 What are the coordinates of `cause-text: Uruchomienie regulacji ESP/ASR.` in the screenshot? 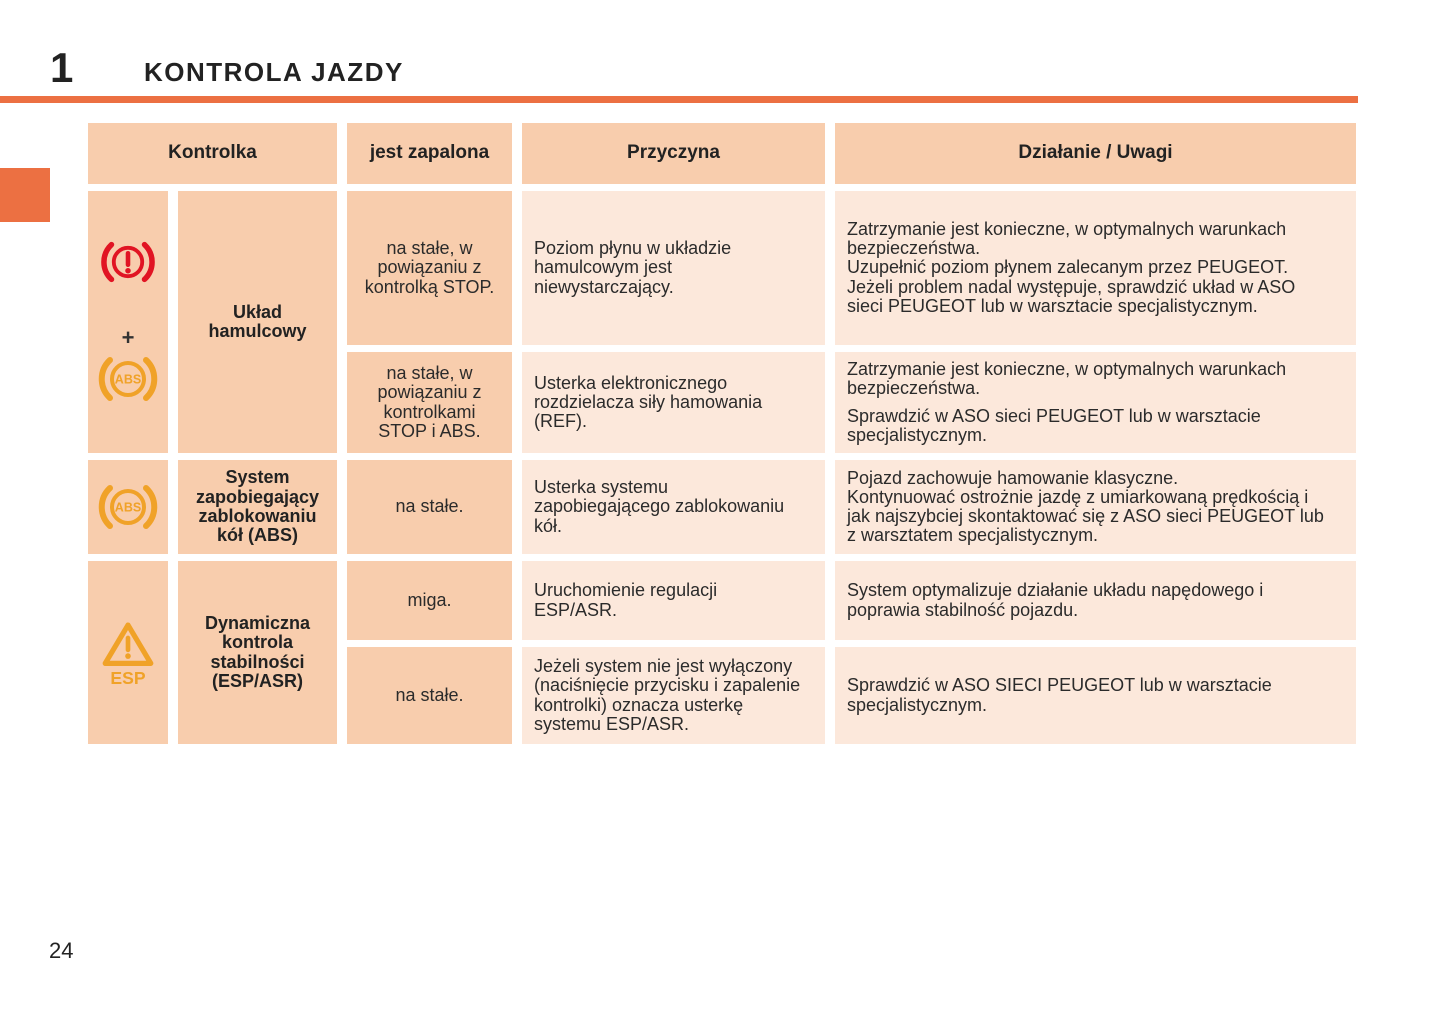 It's located at (626, 600).